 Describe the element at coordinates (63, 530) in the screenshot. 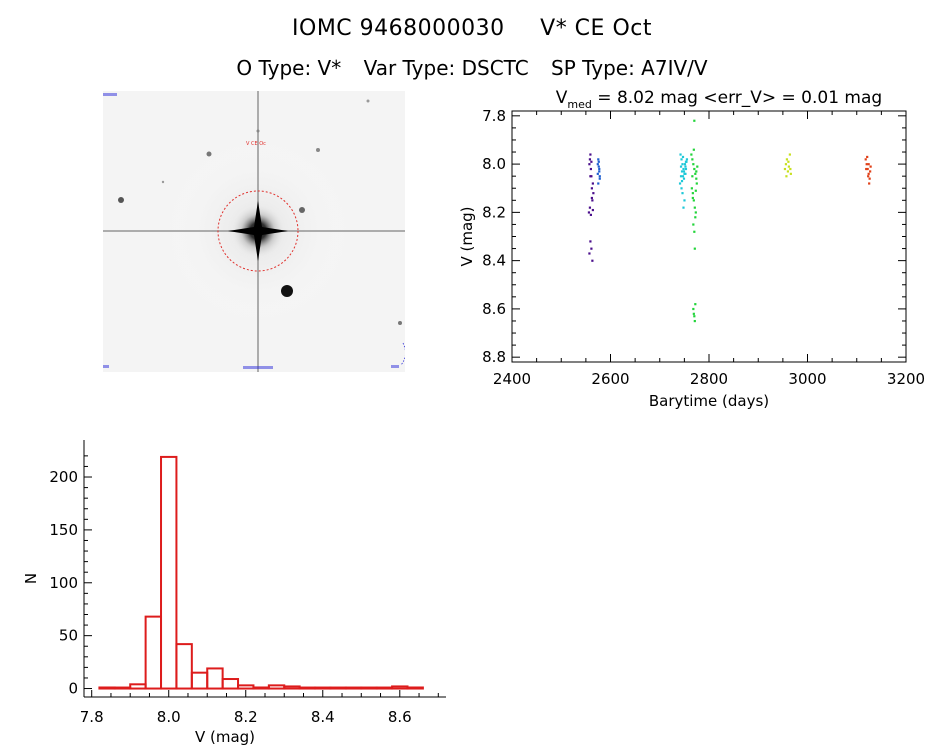

I see `y-tick-label: 150` at that location.